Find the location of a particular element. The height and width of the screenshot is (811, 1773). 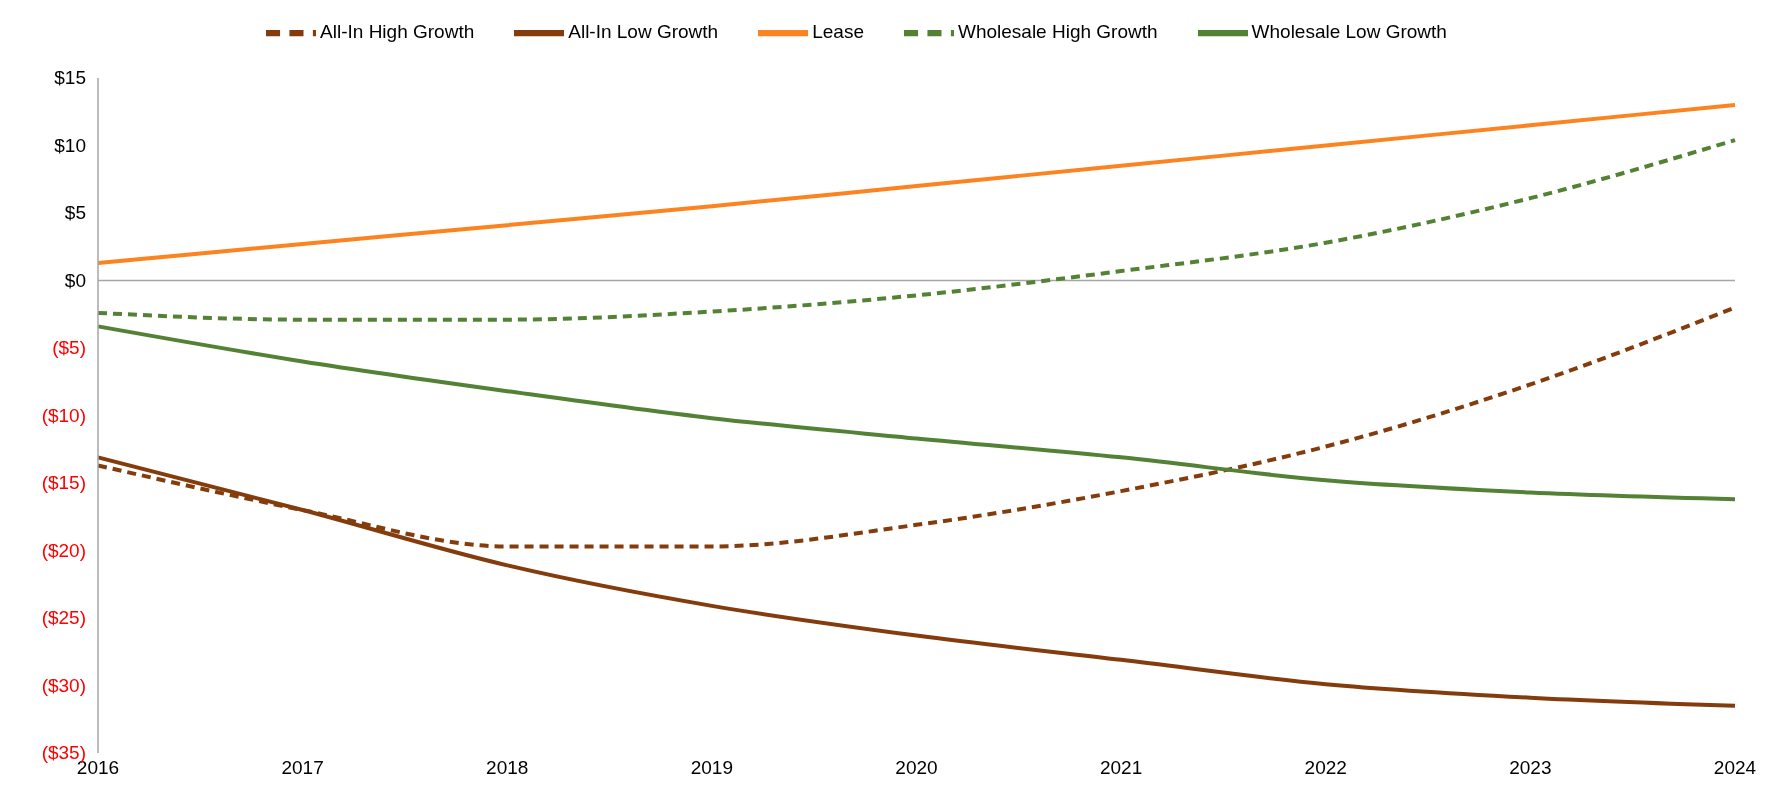

y-tick-label: ($20) is located at coordinates (63, 550).